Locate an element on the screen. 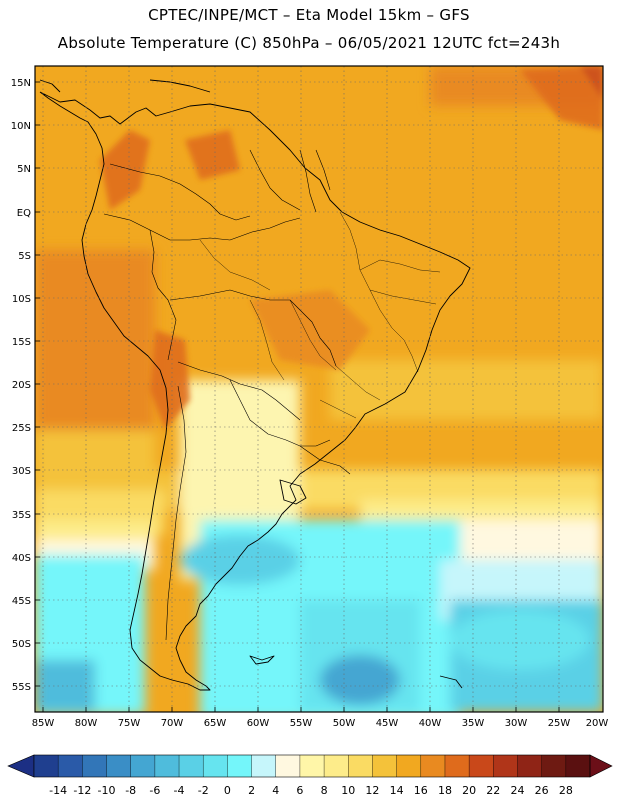 The image size is (618, 800). legend-tick-label: 14 is located at coordinates (397, 790).